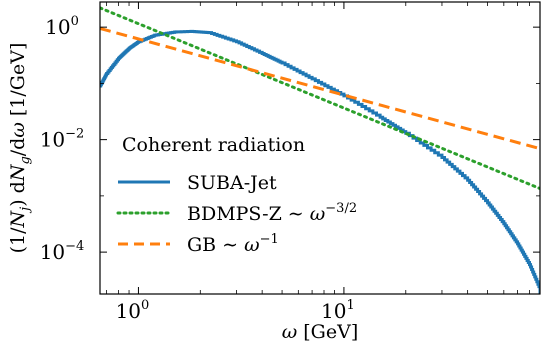 The height and width of the screenshot is (347, 542). Describe the element at coordinates (62, 139) in the screenshot. I see `y-tick-label: 10⁻²` at that location.